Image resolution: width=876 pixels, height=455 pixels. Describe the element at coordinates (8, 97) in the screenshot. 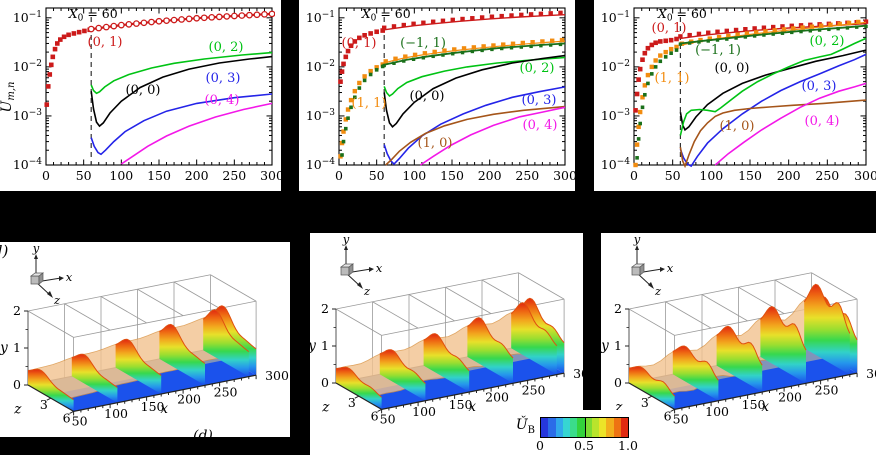

I see `y-axis-label: Ǔm,n` at that location.